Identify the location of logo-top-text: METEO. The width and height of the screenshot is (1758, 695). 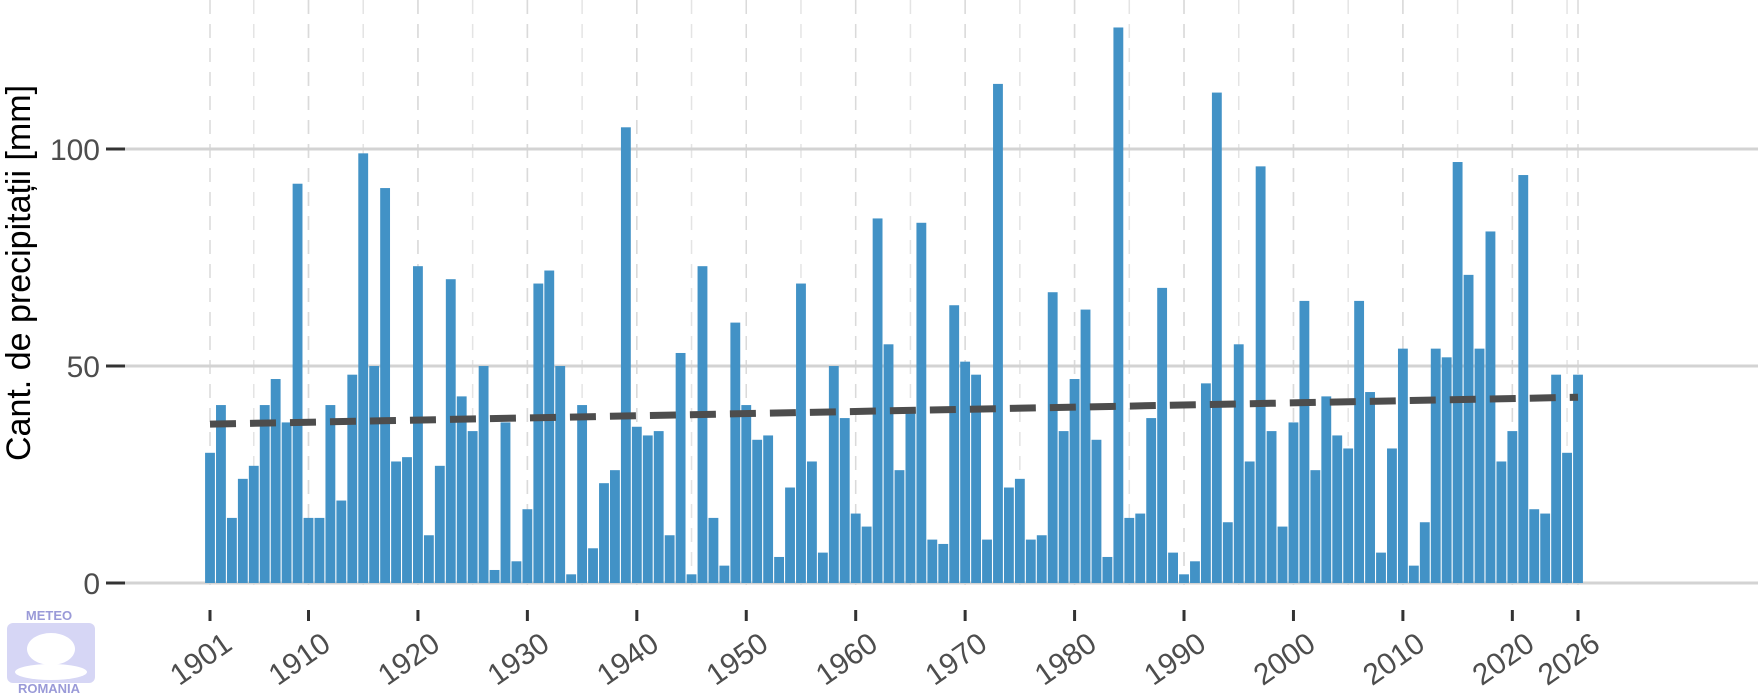
(49, 615).